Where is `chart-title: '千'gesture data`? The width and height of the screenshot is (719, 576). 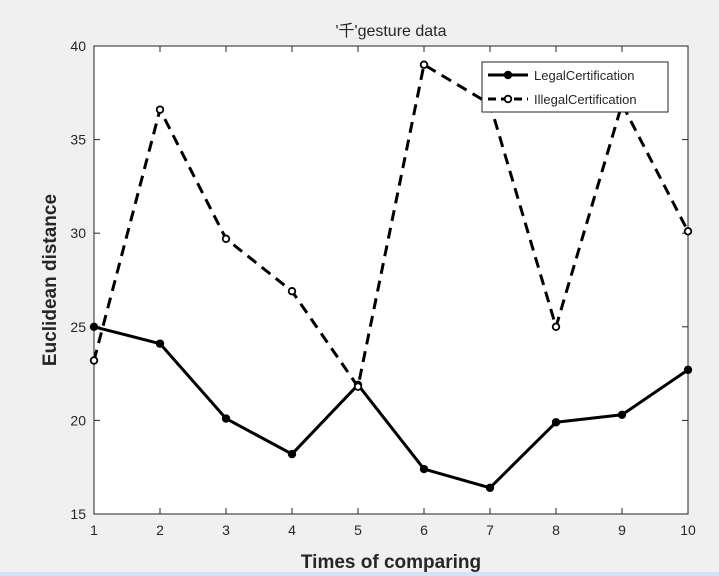
chart-title: '千'gesture data is located at coordinates (390, 31).